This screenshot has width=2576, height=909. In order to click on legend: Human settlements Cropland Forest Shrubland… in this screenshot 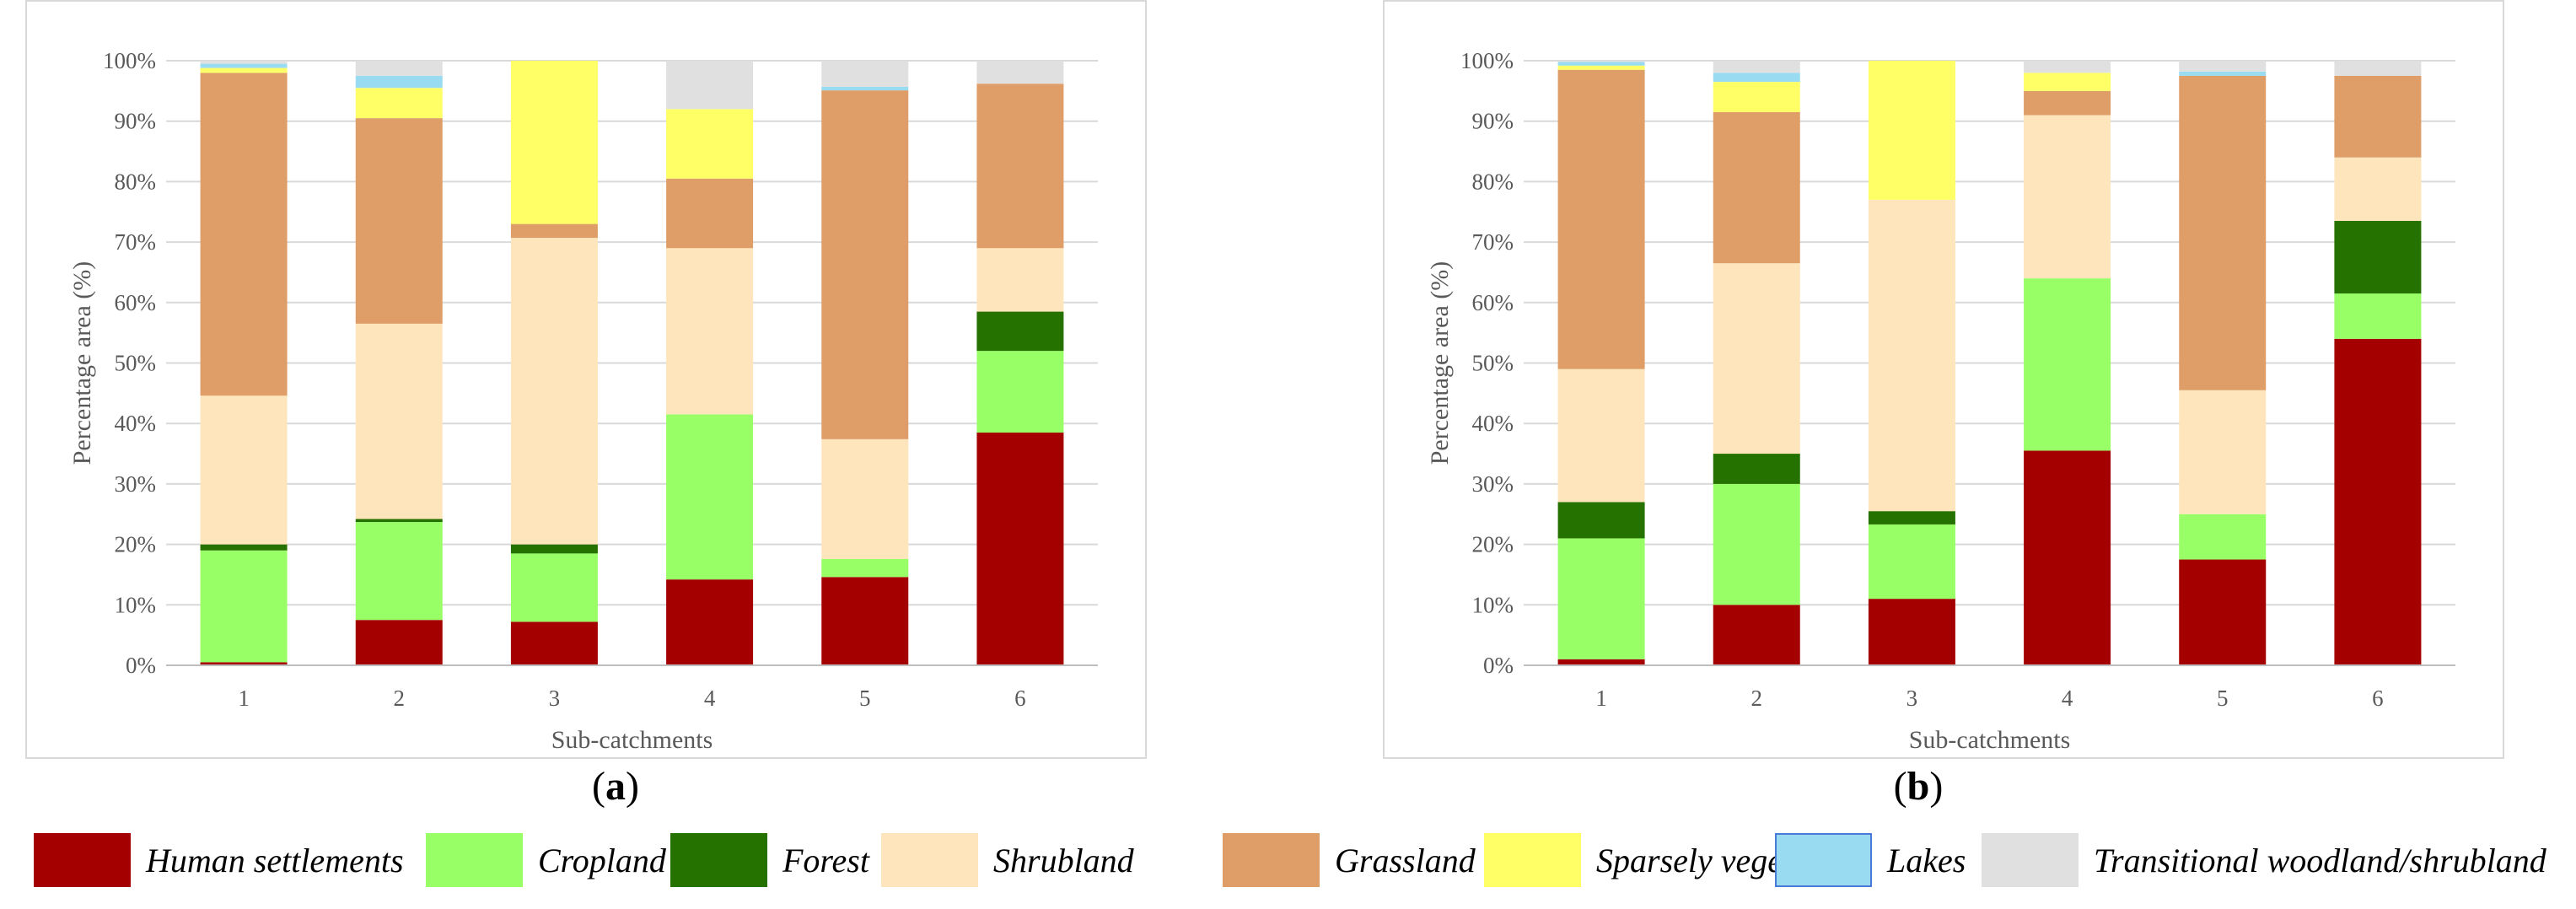, I will do `click(1288, 864)`.